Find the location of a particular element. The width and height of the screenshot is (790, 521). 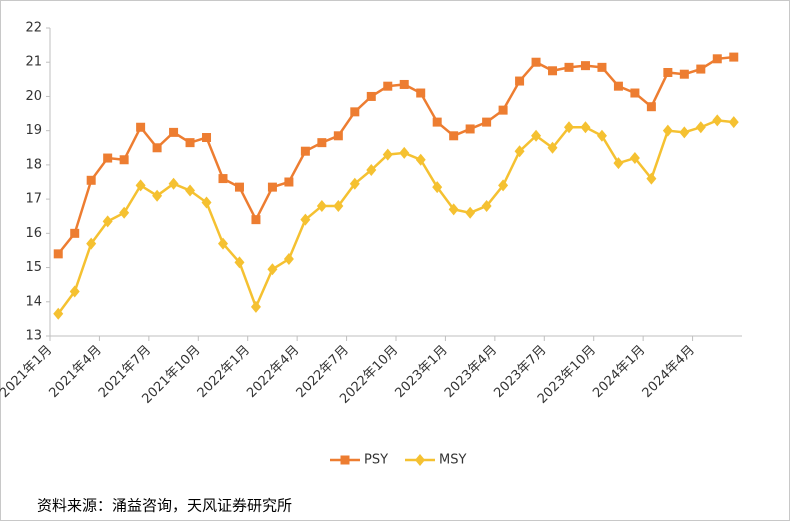

y-tick-label: 13 is located at coordinates (33, 336).